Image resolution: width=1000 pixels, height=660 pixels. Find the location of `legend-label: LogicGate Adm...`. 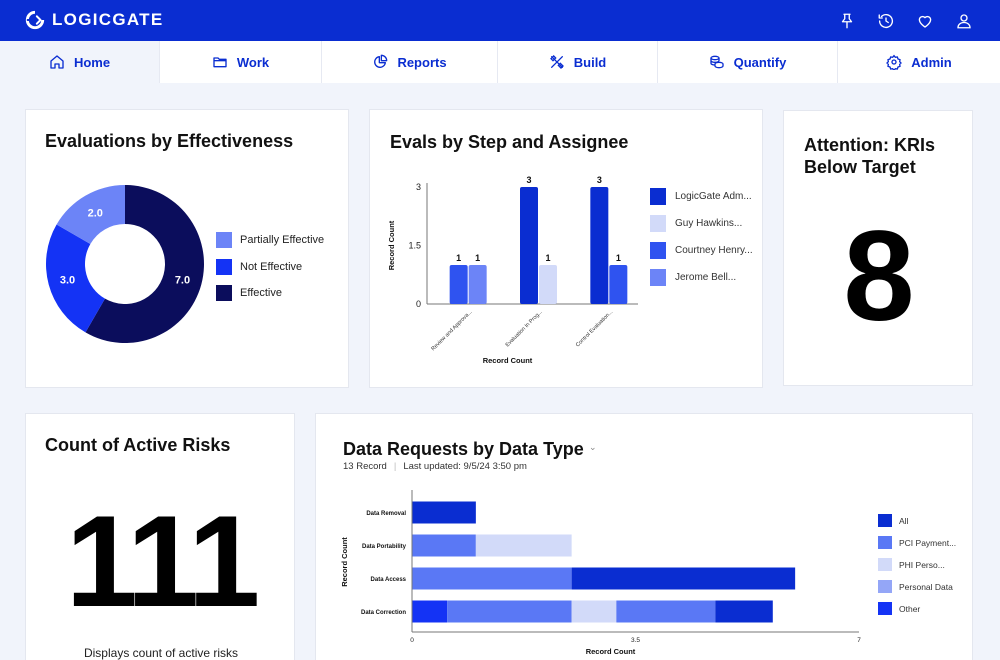

legend-label: LogicGate Adm... is located at coordinates (713, 196).